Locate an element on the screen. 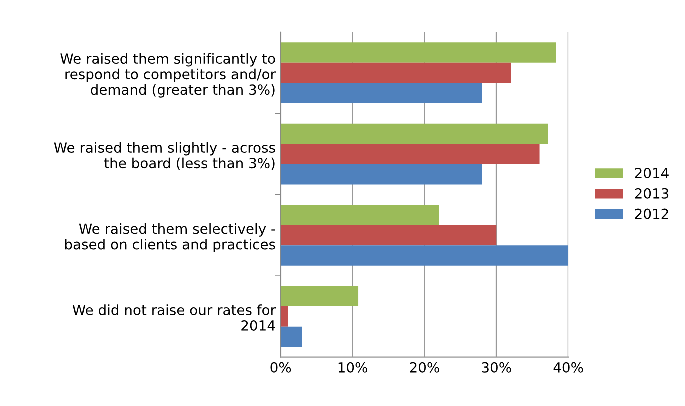  y-tick-label: We raised them slightly - across the board (less than 3%) is located at coordinates (165, 156).